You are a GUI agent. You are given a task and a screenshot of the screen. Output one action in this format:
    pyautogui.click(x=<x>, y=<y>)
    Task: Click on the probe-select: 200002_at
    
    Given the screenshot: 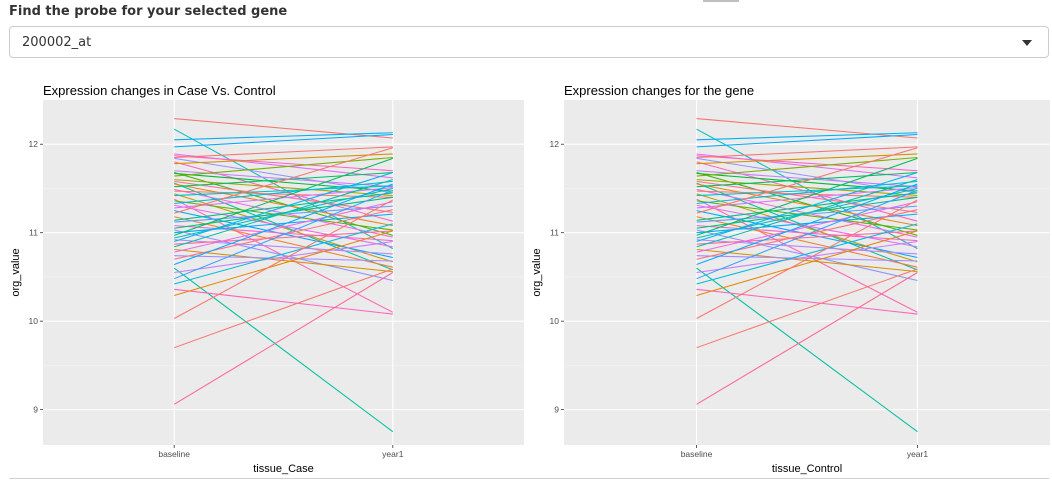 What is the action you would take?
    pyautogui.click(x=529, y=42)
    